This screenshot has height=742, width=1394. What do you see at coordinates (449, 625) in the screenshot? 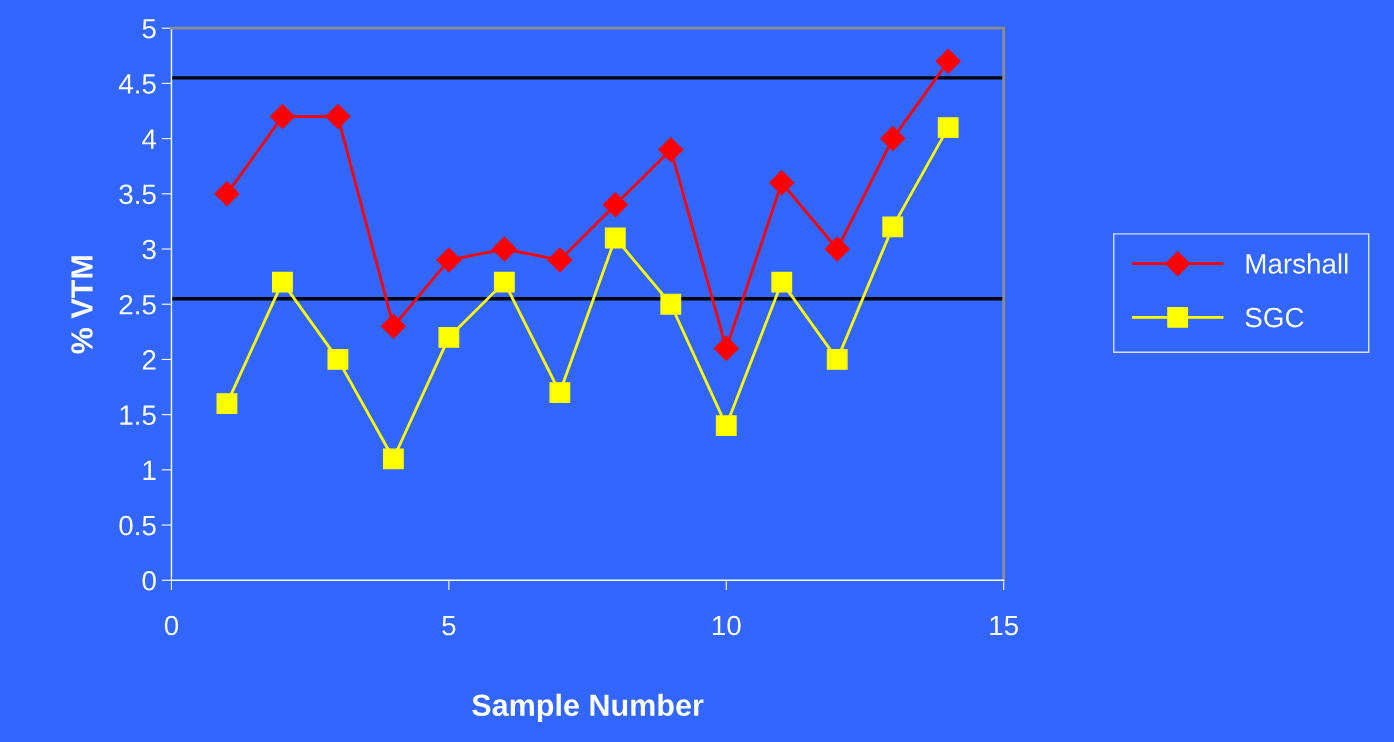
I see `x-tick-label: 5` at bounding box center [449, 625].